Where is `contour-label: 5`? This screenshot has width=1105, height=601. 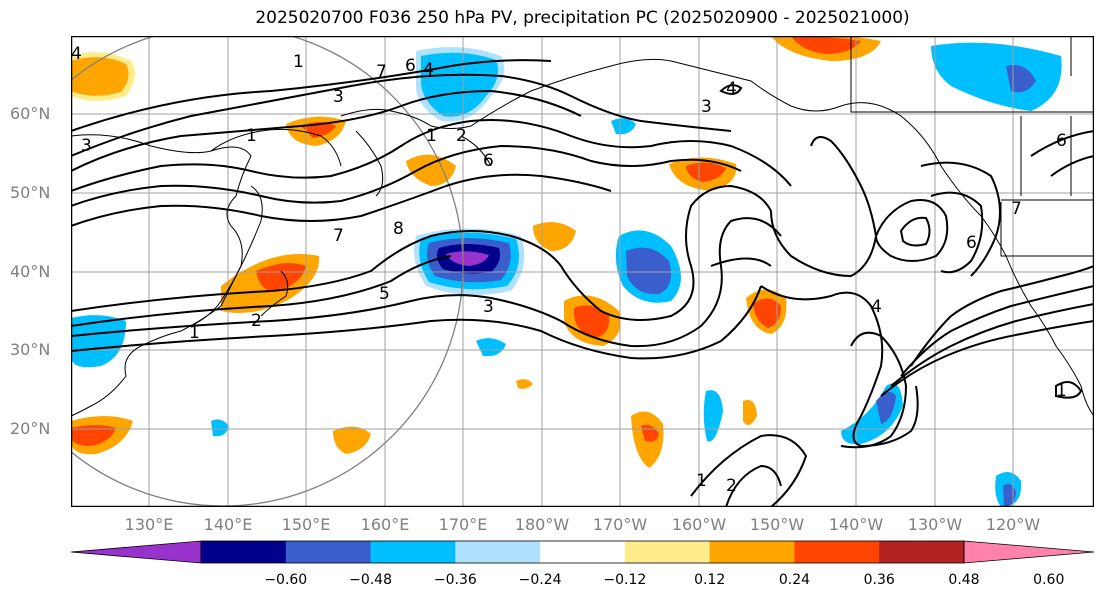 contour-label: 5 is located at coordinates (384, 294).